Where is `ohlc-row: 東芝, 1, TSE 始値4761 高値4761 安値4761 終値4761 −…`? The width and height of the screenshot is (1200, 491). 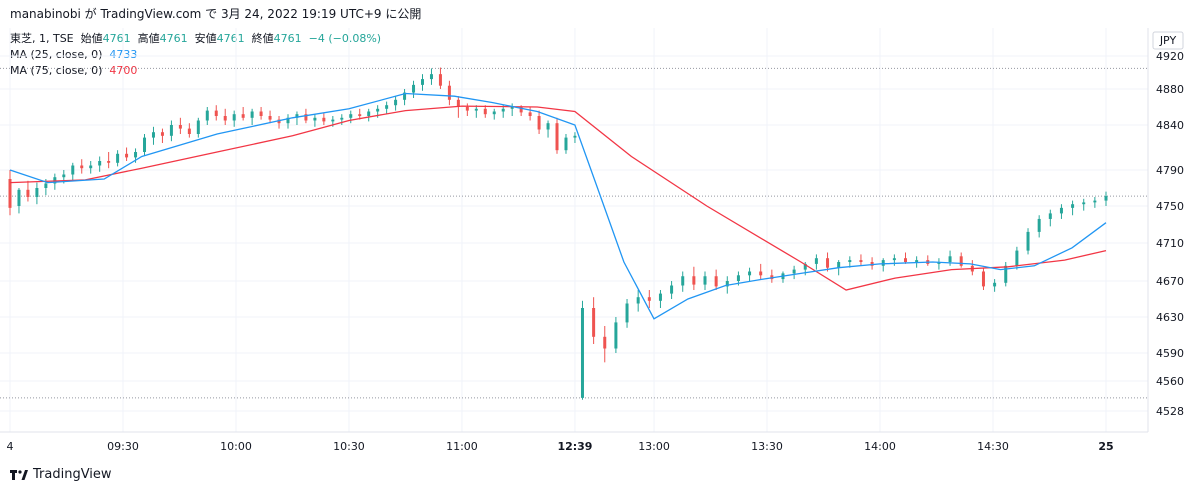 ohlc-row: 東芝, 1, TSE 始値4761 高値4761 安値4761 終値4761 −… is located at coordinates (195, 39).